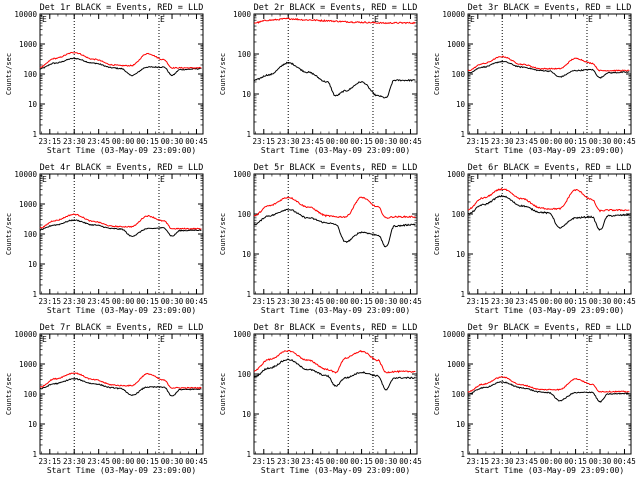 The width and height of the screenshot is (640, 480). I want to click on chart-title: Det 7r BLACK = Events, RED = LLD, so click(122, 328).